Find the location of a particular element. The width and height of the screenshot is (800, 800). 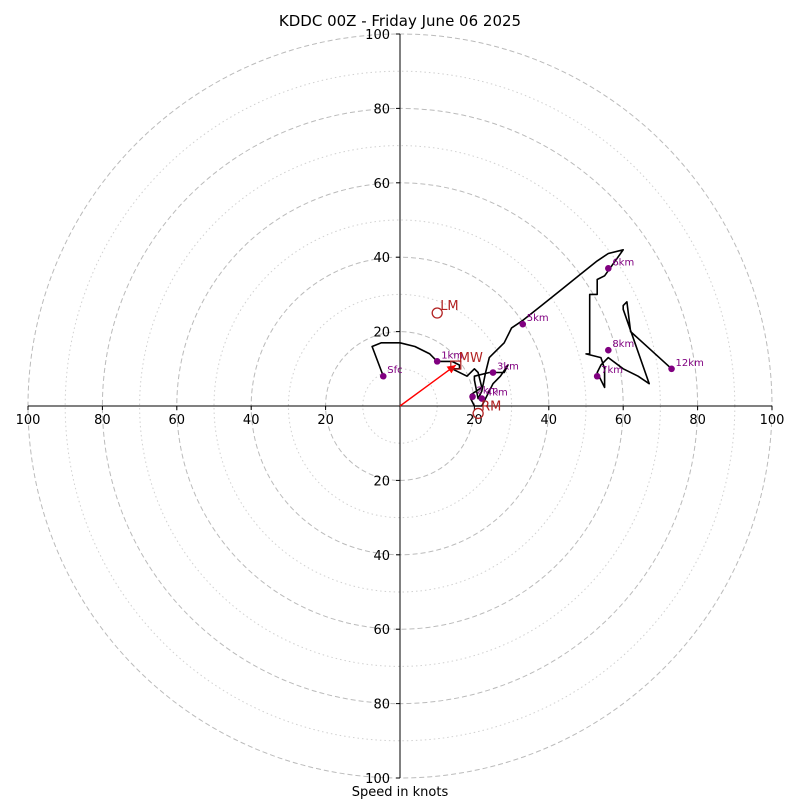

height-marker-5km is located at coordinates (523, 324).